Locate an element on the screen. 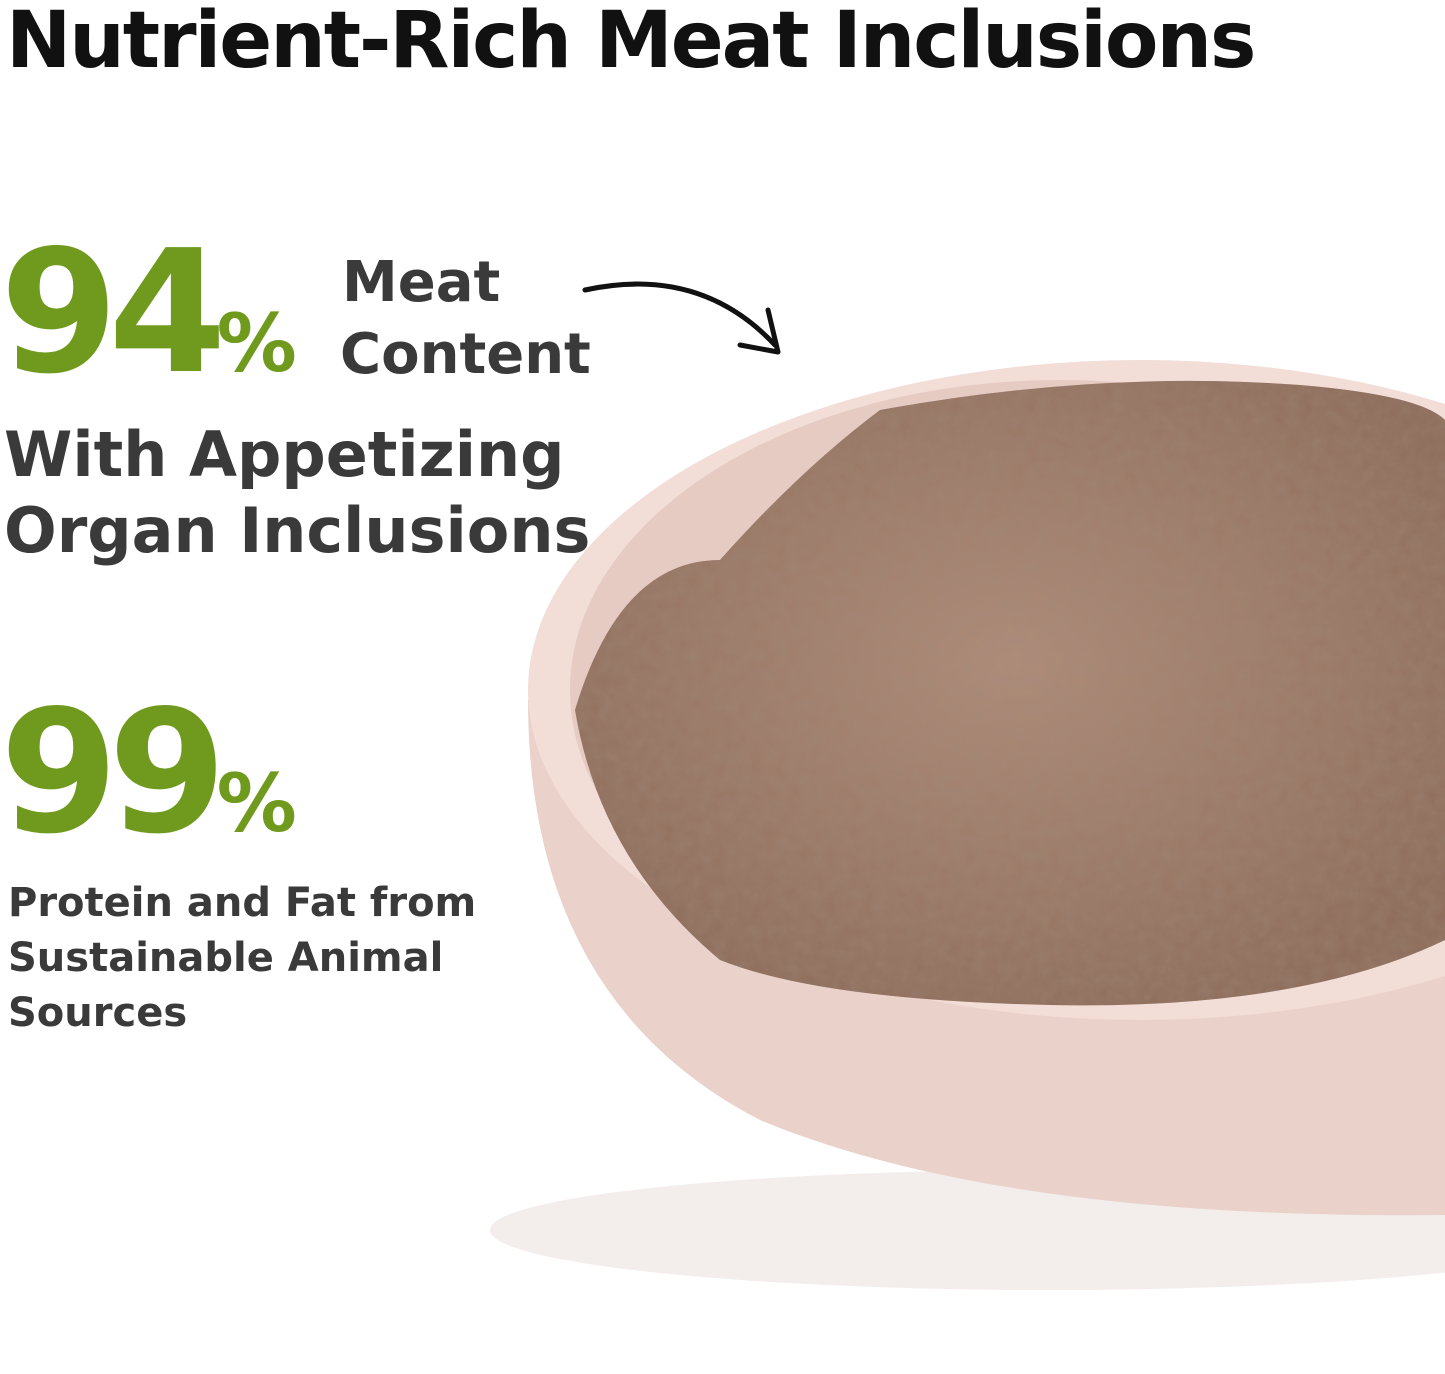 The width and height of the screenshot is (1445, 1374). organ-line1: With Appetizing is located at coordinates (284, 454).